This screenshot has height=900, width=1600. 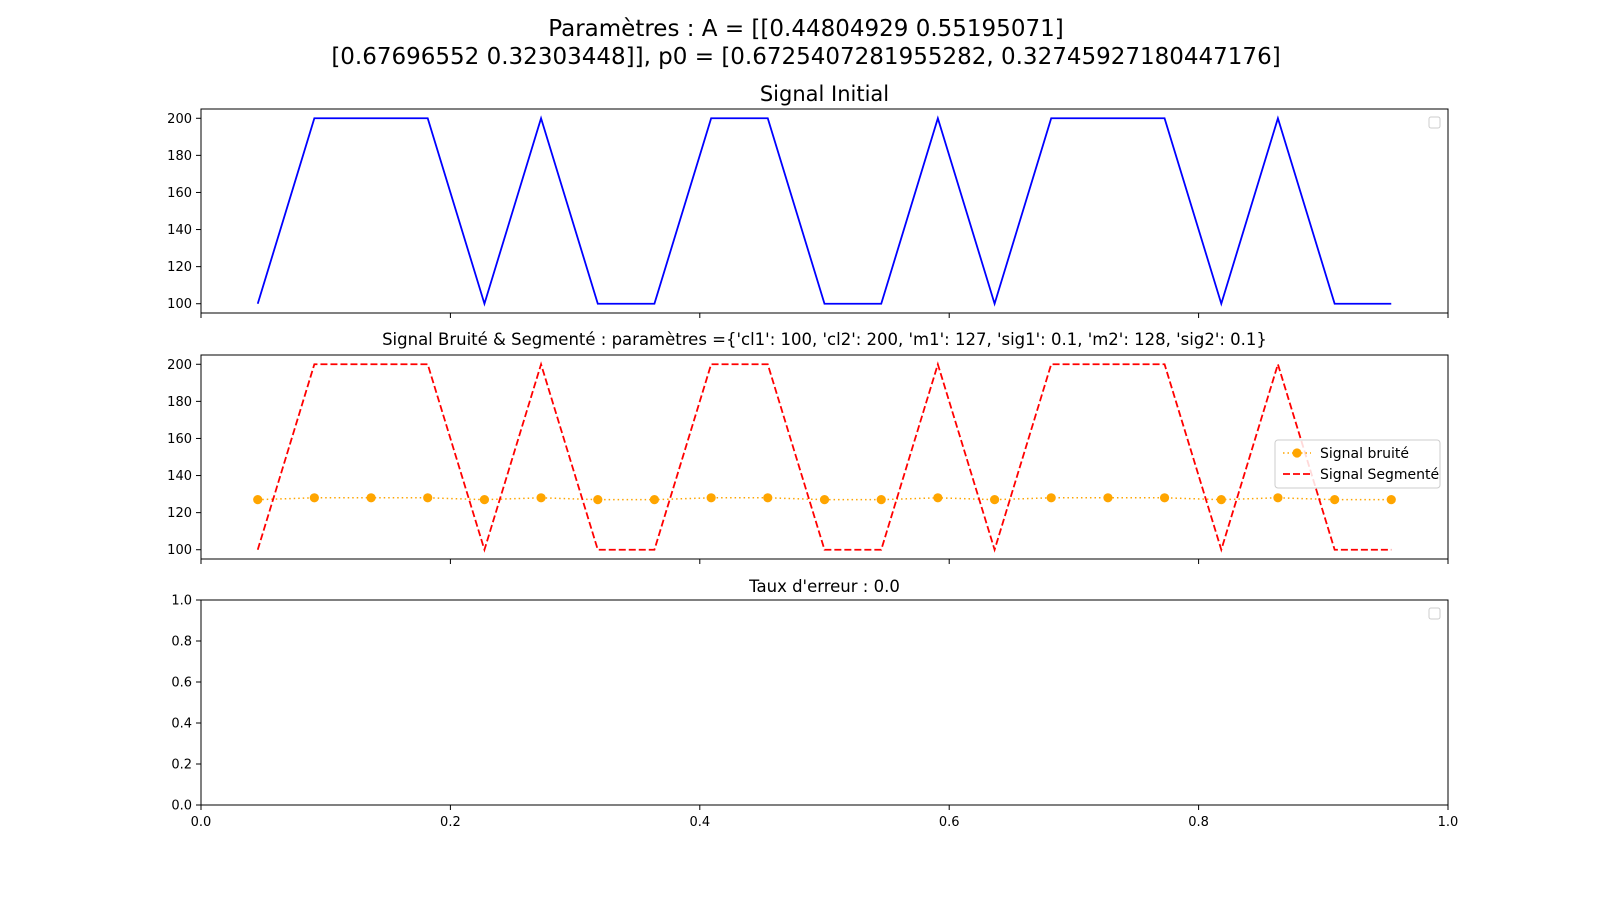 I want to click on x-tick-label: 0.0, so click(x=201, y=822).